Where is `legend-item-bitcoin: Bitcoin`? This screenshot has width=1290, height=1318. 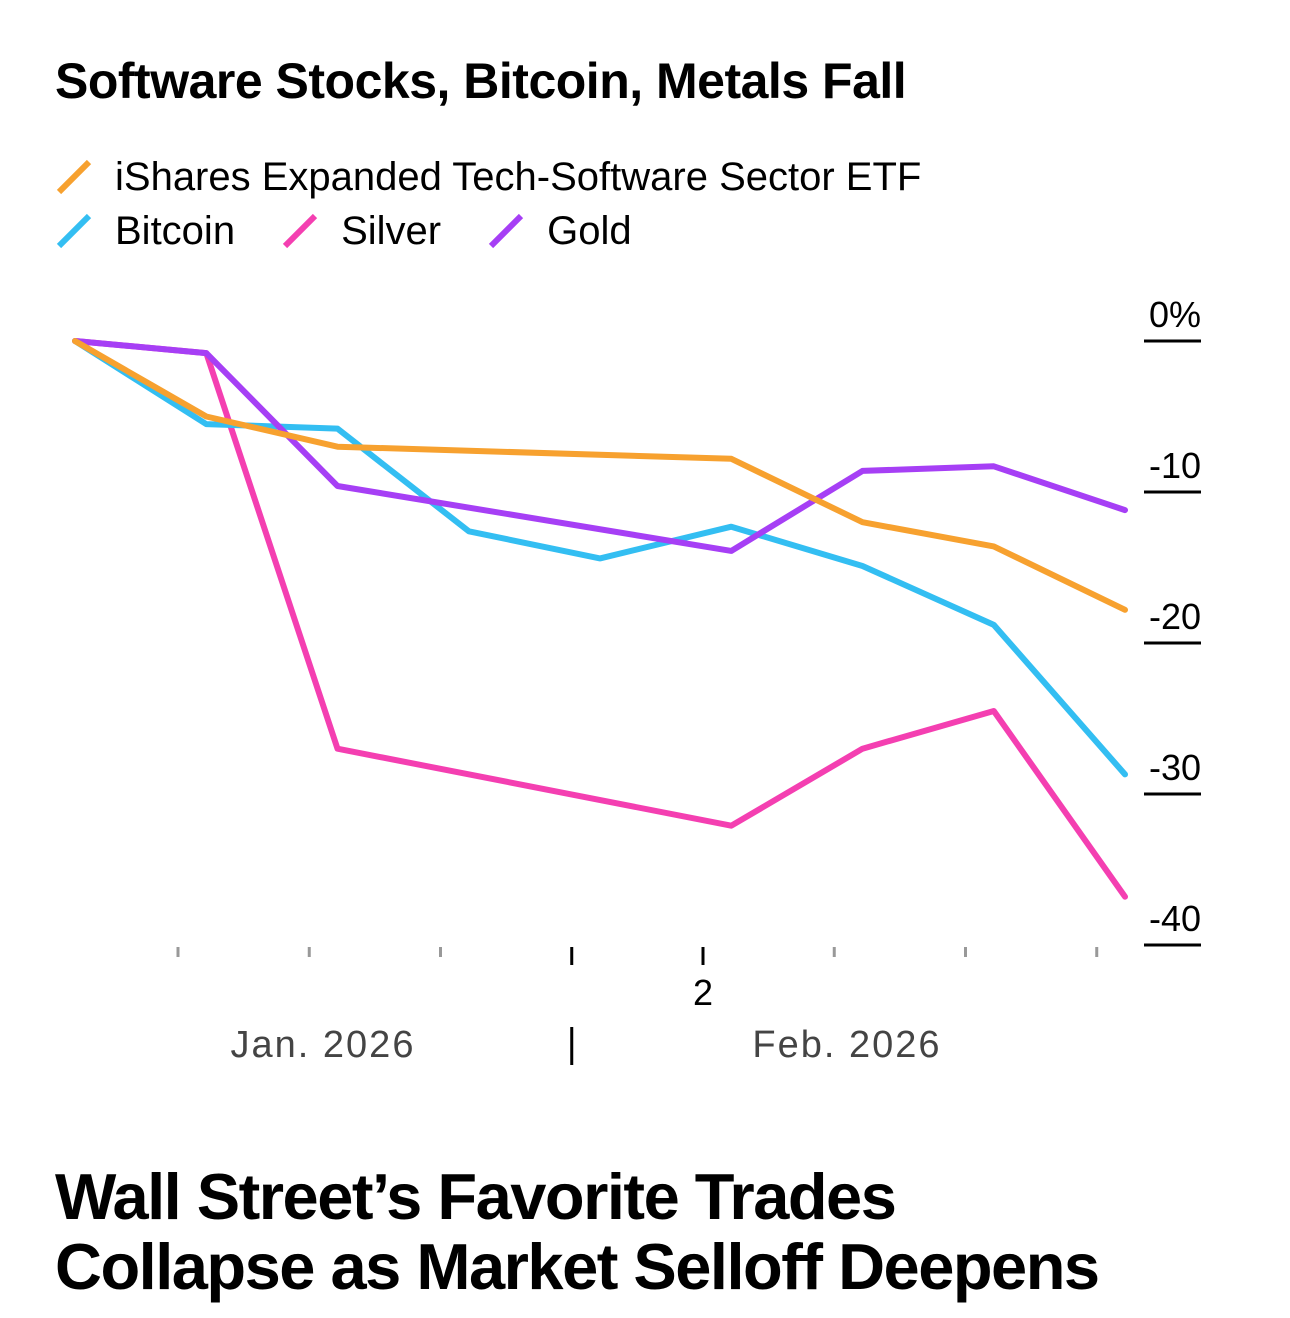 legend-item-bitcoin: Bitcoin is located at coordinates (145, 231).